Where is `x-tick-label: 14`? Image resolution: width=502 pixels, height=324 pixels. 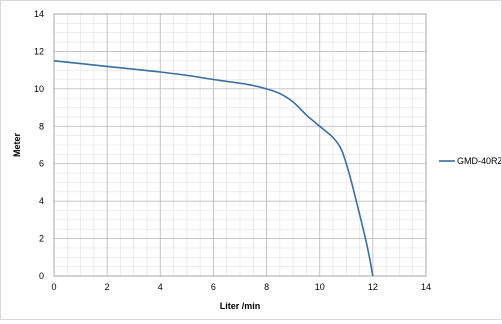 x-tick-label: 14 is located at coordinates (426, 287).